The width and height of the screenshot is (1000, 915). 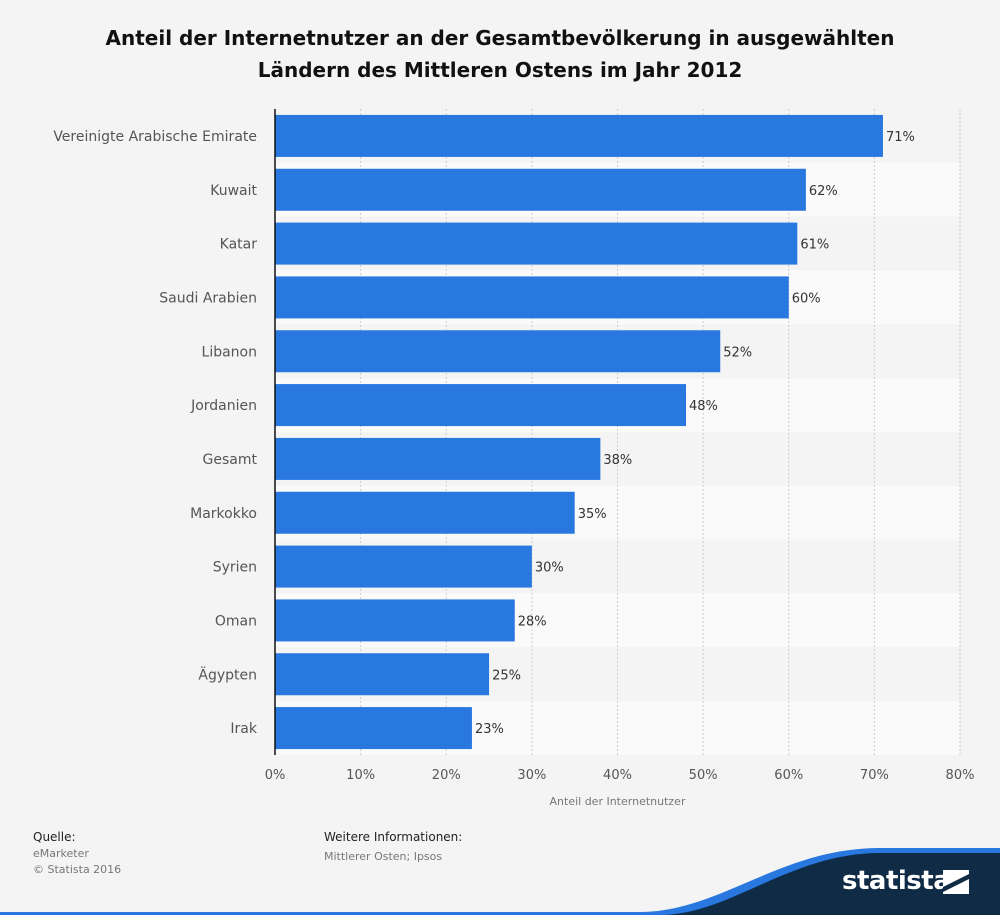 What do you see at coordinates (208, 298) in the screenshot?
I see `category-label: Saudi Arabien` at bounding box center [208, 298].